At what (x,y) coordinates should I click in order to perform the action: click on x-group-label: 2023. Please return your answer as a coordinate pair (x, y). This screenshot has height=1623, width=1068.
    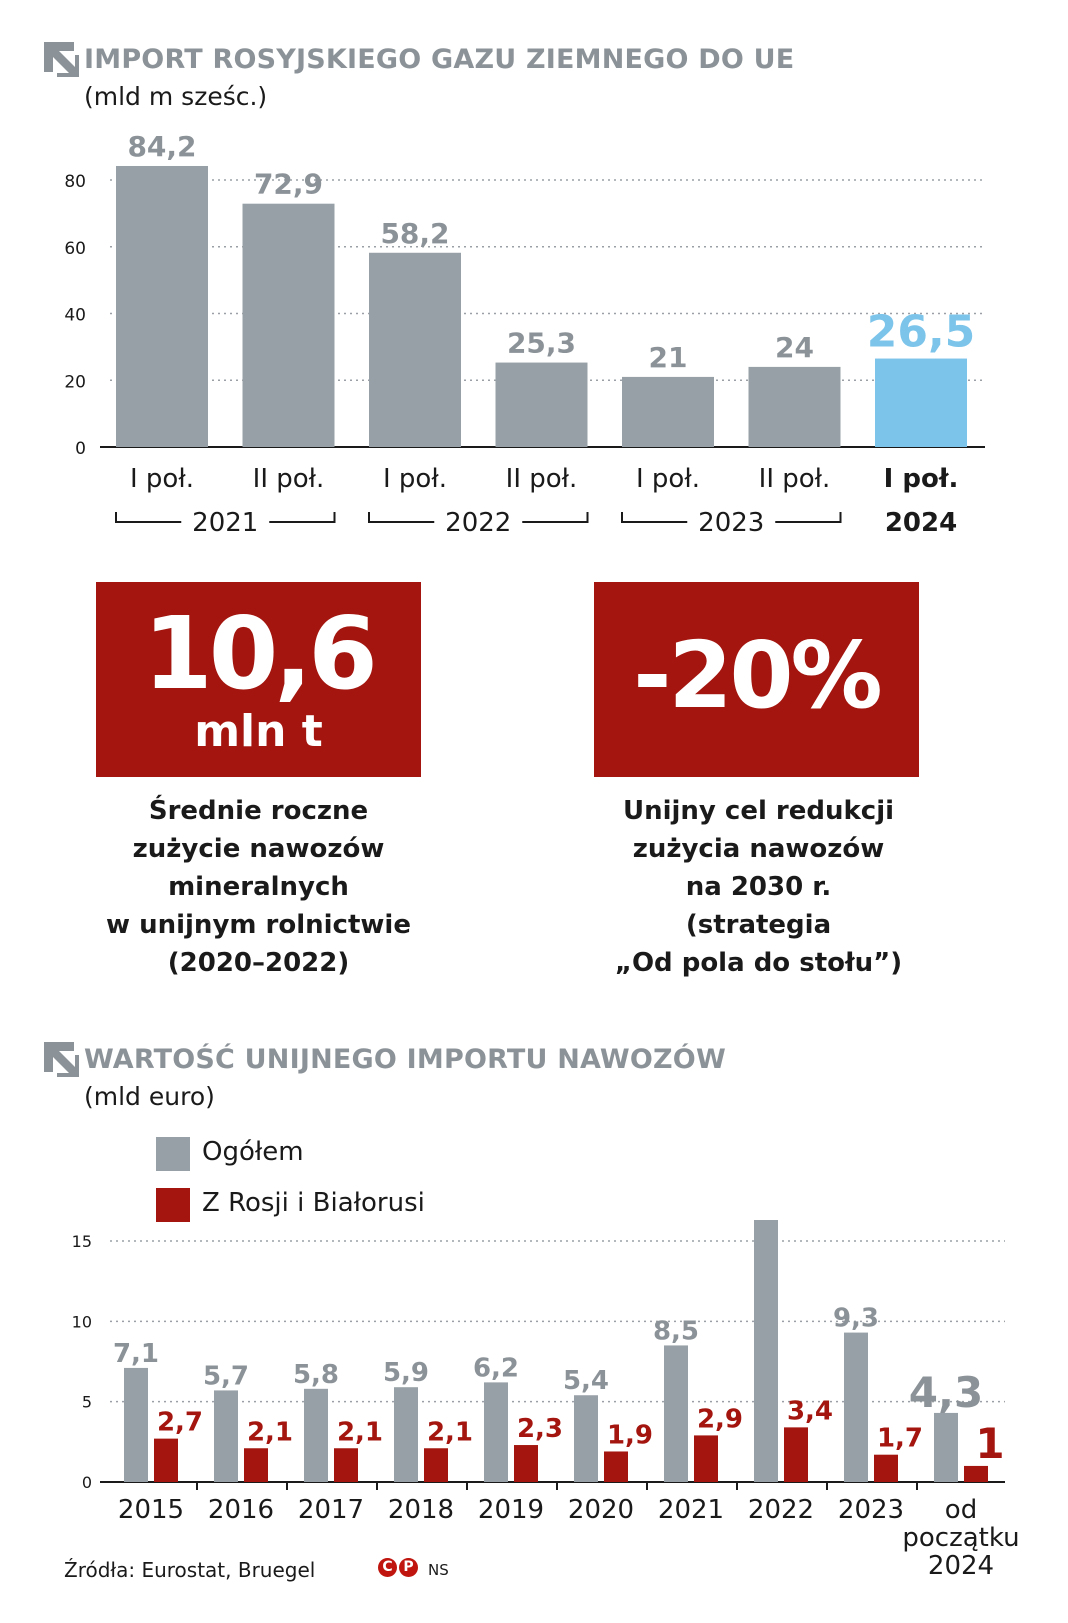
    Looking at the image, I should click on (731, 523).